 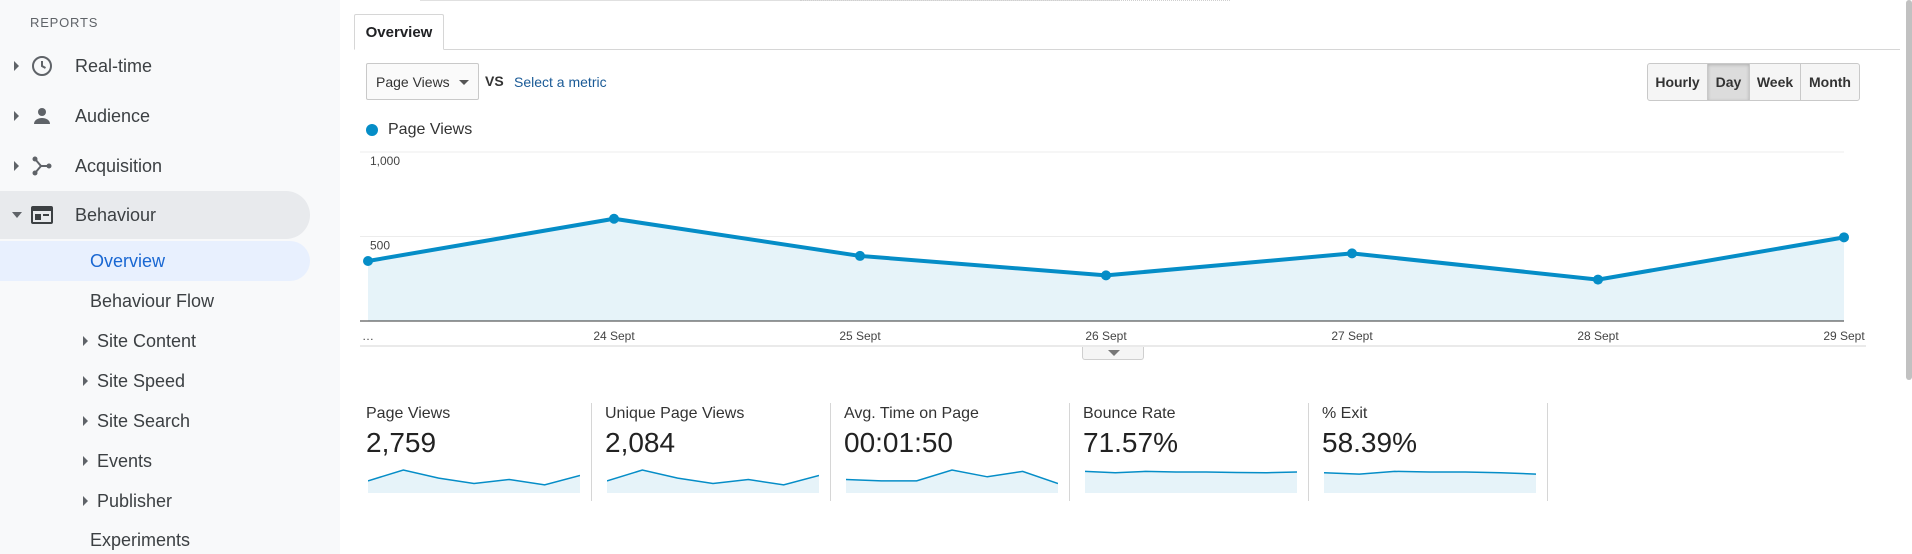 I want to click on stat-name: Page Views, so click(x=408, y=413).